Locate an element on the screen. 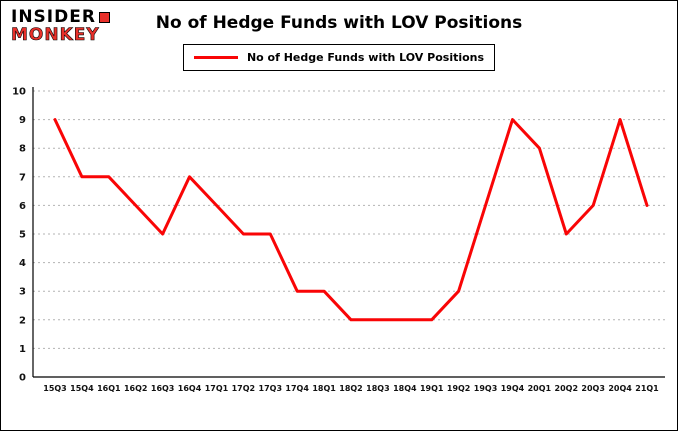  svg-text: 16Q1 is located at coordinates (109, 388).